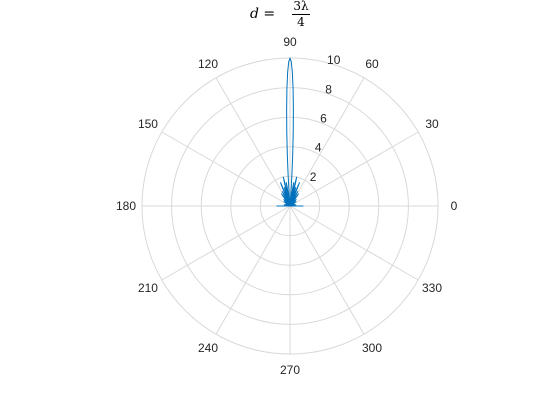 This screenshot has height=420, width=560. I want to click on theta-tick-label-90: 90, so click(290, 42).